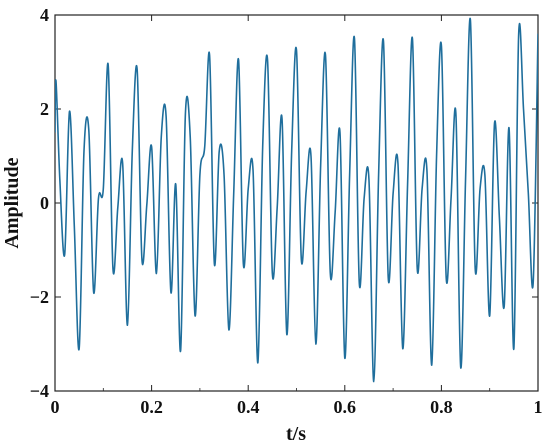 The width and height of the screenshot is (550, 448). Describe the element at coordinates (151, 407) in the screenshot. I see `x-tick-label: 0.2` at that location.